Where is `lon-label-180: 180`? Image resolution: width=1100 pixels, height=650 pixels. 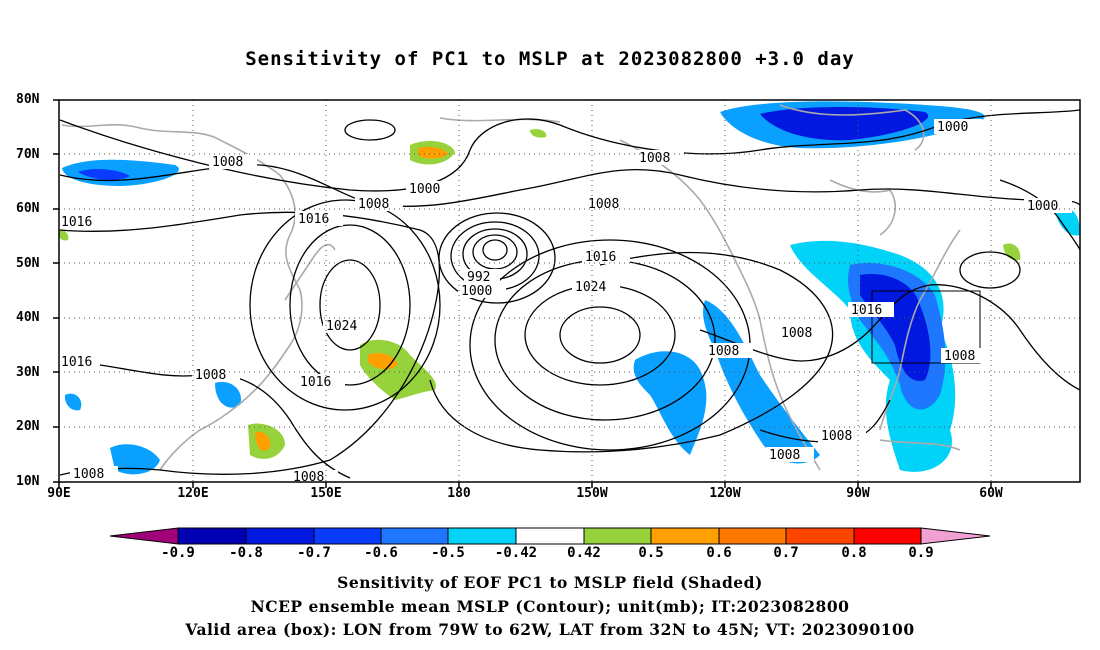 lon-label-180: 180 is located at coordinates (459, 493).